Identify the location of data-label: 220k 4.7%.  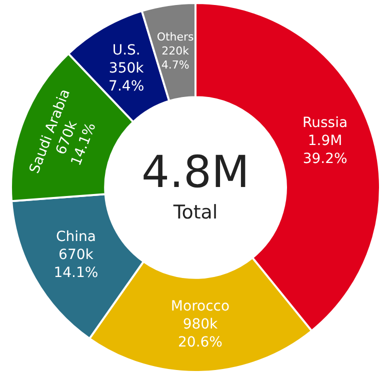
(175, 58).